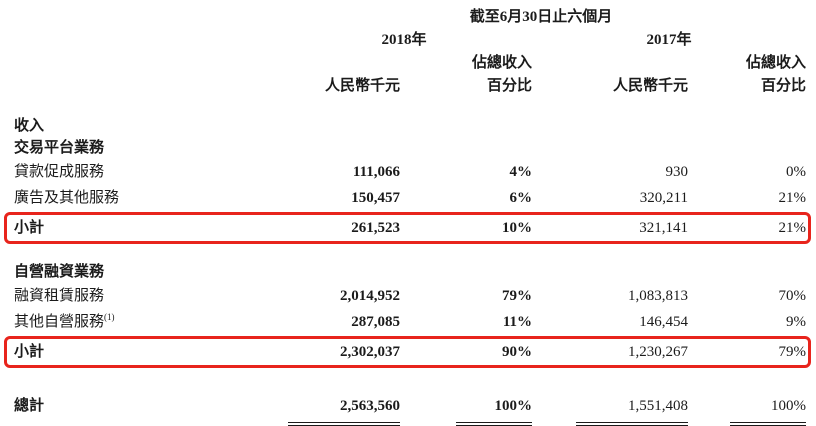 This screenshot has width=816, height=426. Describe the element at coordinates (521, 172) in the screenshot. I see `cell-p2018: 4%` at that location.